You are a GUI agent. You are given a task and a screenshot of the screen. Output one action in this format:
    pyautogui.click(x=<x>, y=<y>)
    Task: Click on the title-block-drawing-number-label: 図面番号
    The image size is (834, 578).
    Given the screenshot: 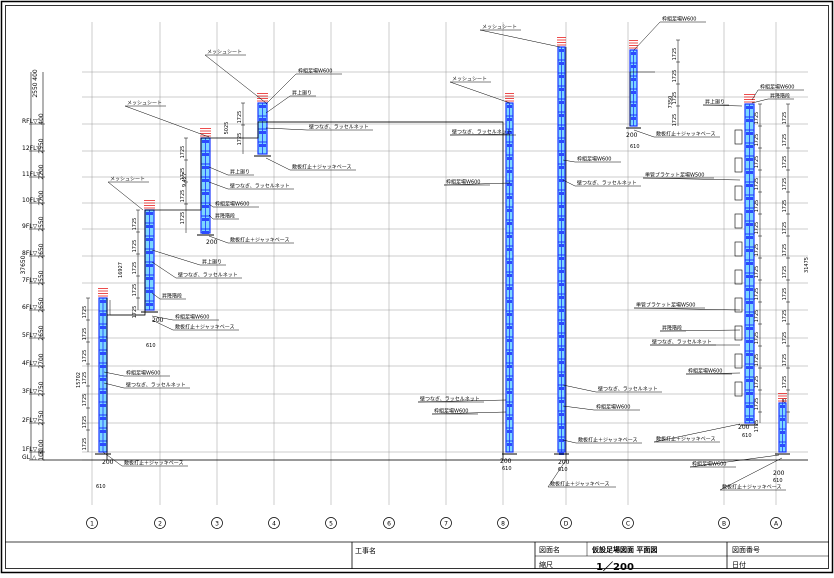 What is the action you would take?
    pyautogui.click(x=746, y=550)
    